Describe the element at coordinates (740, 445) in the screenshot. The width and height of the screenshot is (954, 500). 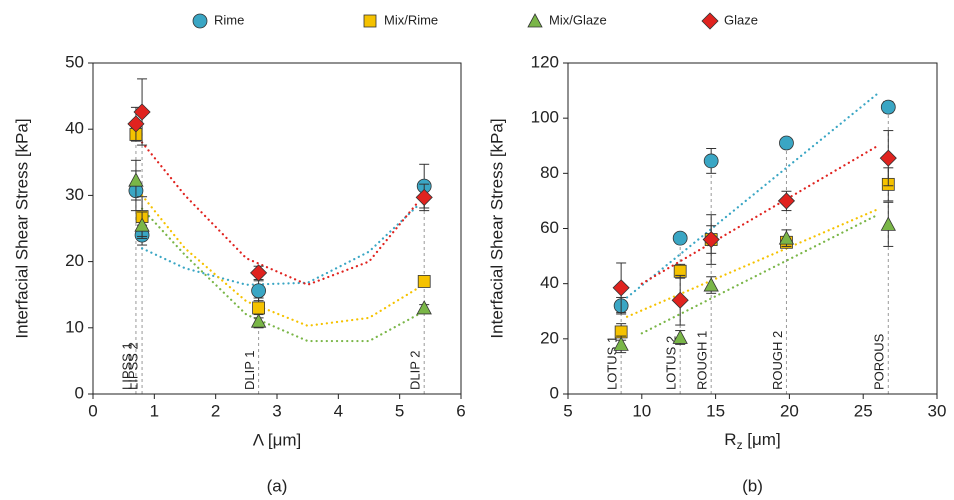
I see `x-axis-label-subscript: z` at that location.